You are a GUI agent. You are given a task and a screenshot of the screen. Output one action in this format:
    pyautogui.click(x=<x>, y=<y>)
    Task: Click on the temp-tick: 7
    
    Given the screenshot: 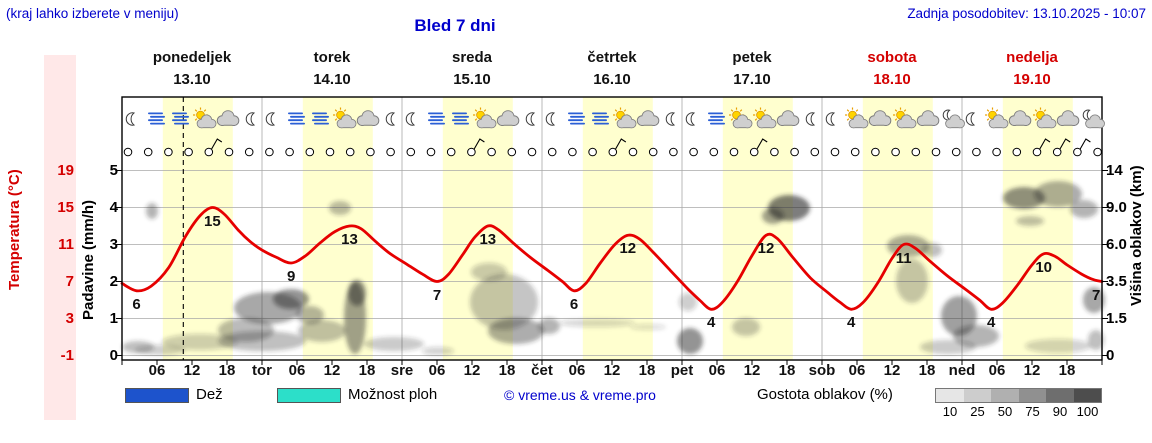 What is the action you would take?
    pyautogui.click(x=69, y=281)
    